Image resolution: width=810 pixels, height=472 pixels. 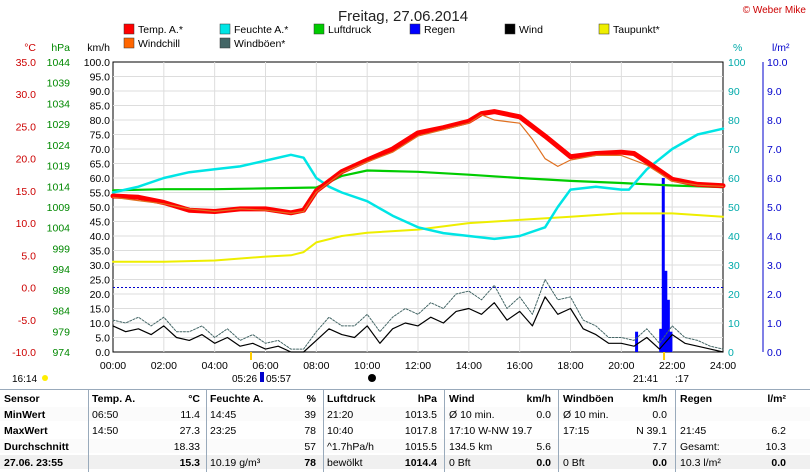 I want to click on y-tick-label-humidity-pct: 40, so click(x=734, y=237).